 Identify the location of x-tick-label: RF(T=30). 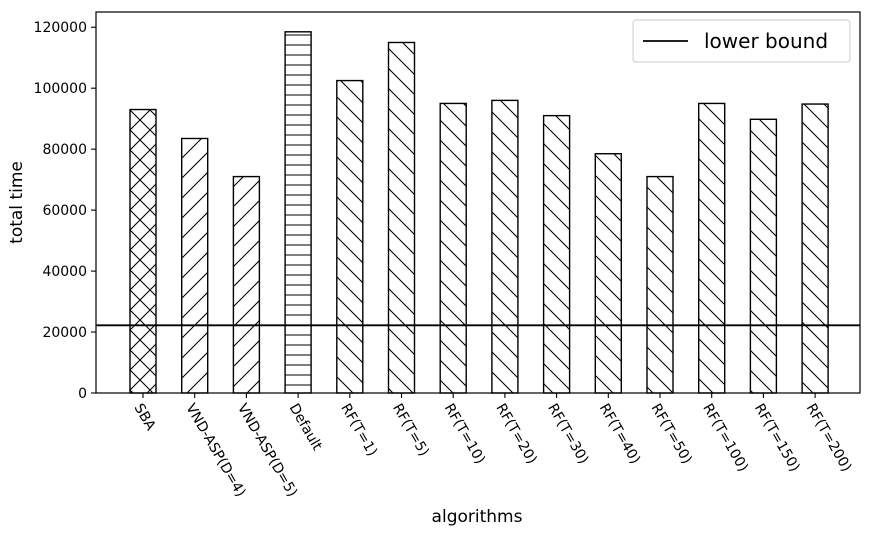
(567, 434).